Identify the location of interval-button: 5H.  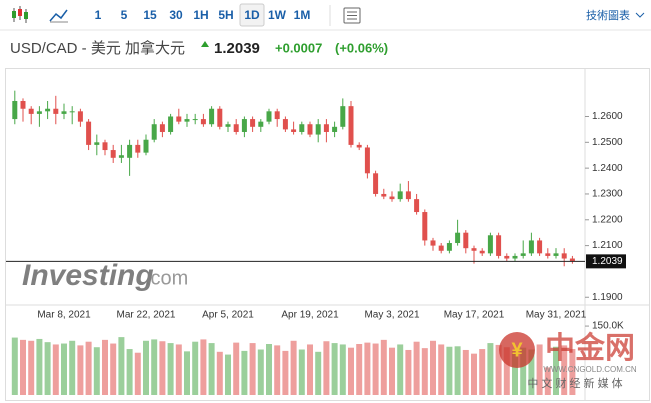
(225, 15).